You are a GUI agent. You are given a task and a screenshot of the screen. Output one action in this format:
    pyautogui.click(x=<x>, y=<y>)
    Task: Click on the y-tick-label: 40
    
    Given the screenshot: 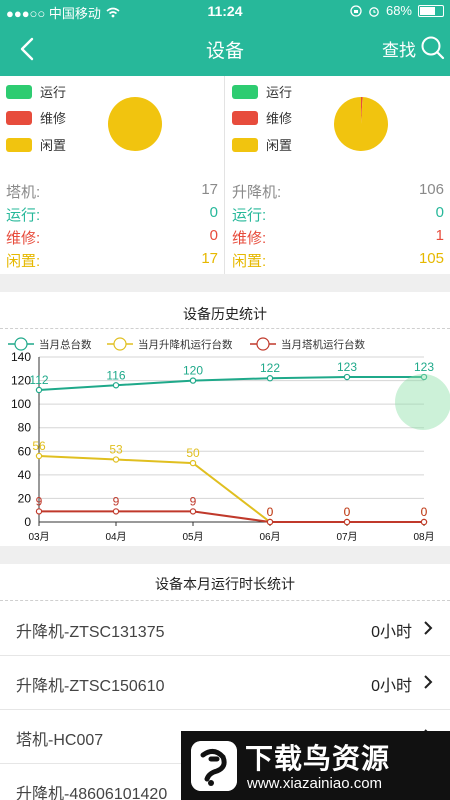 What is the action you would take?
    pyautogui.click(x=25, y=475)
    